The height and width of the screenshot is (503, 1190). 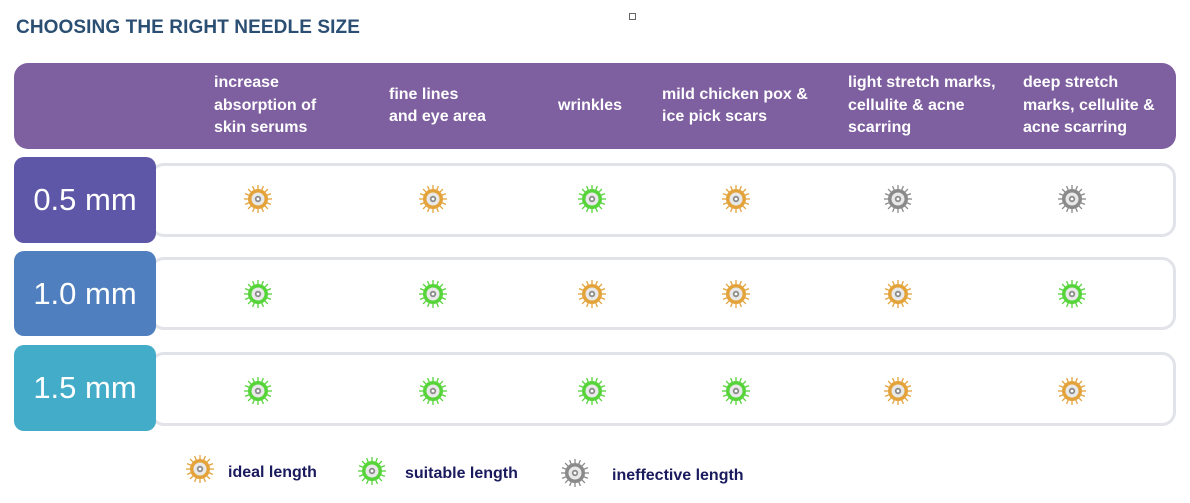 I want to click on column-header-wrinkles: wrinkles, so click(x=590, y=105).